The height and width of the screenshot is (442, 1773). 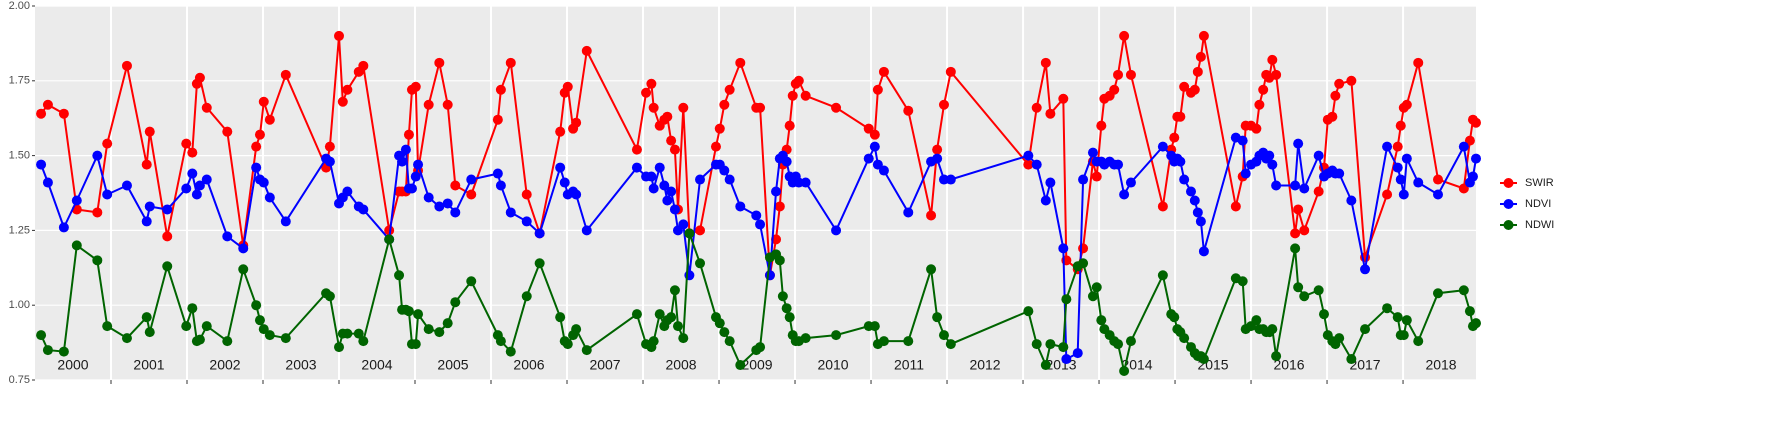 What do you see at coordinates (19, 305) in the screenshot?
I see `y-tick-label: 1.00` at bounding box center [19, 305].